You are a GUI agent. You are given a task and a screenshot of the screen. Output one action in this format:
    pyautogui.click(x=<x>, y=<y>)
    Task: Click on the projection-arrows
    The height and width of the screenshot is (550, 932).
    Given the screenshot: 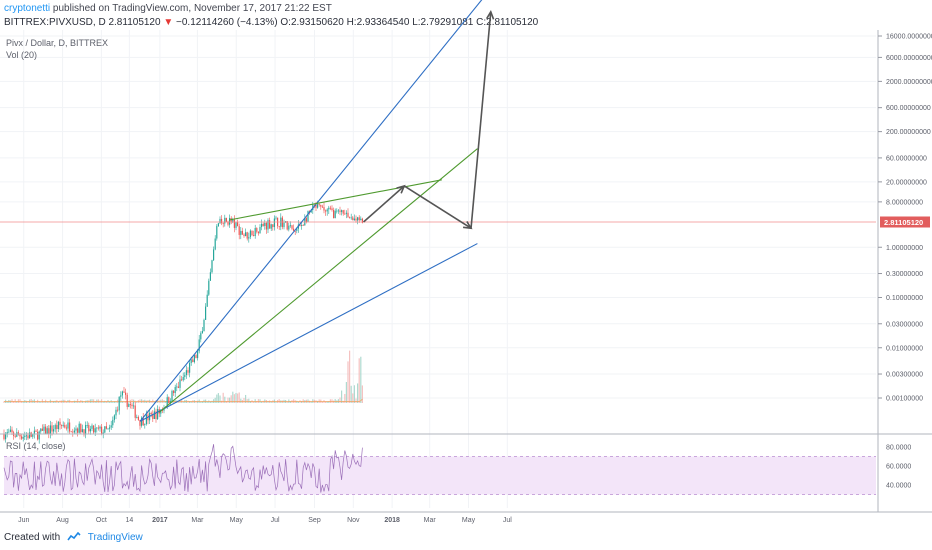 What is the action you would take?
    pyautogui.click(x=428, y=120)
    